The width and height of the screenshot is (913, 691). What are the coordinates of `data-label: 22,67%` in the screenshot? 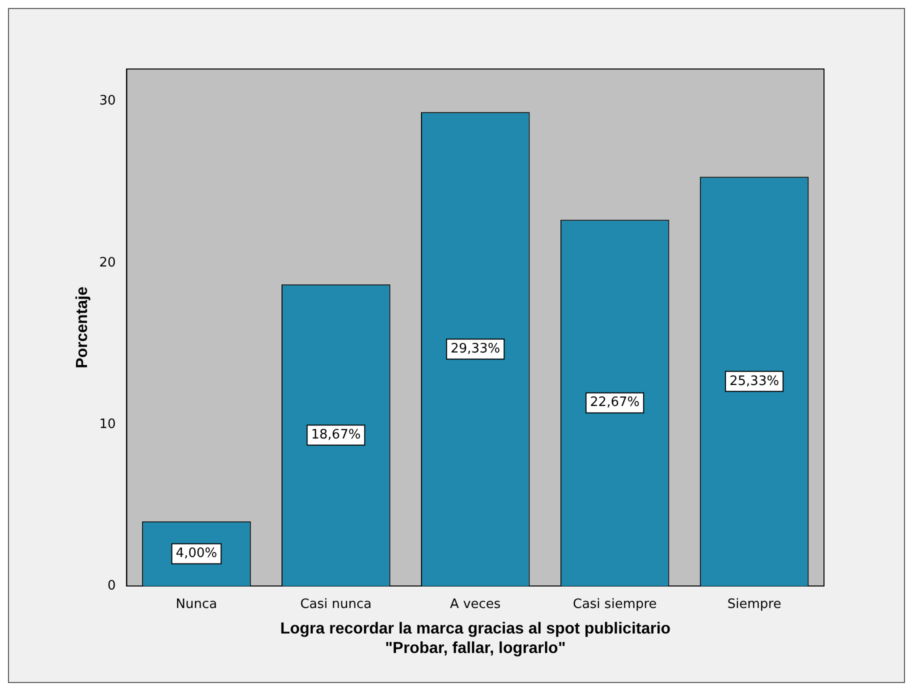 It's located at (615, 402).